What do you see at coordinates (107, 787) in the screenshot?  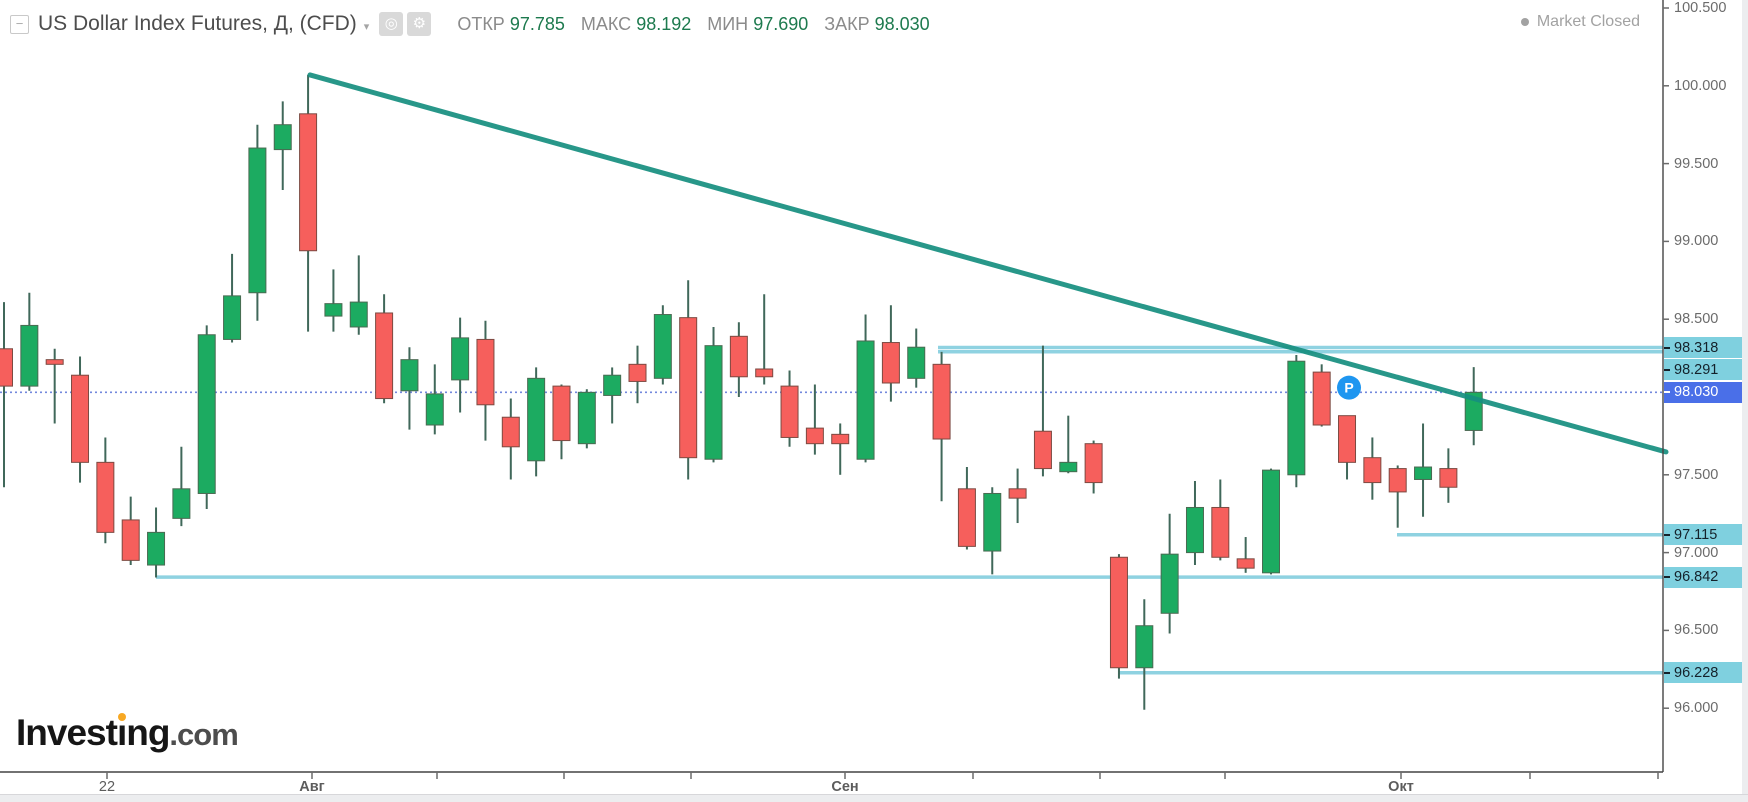 I see `time-axis-day-label: 22` at bounding box center [107, 787].